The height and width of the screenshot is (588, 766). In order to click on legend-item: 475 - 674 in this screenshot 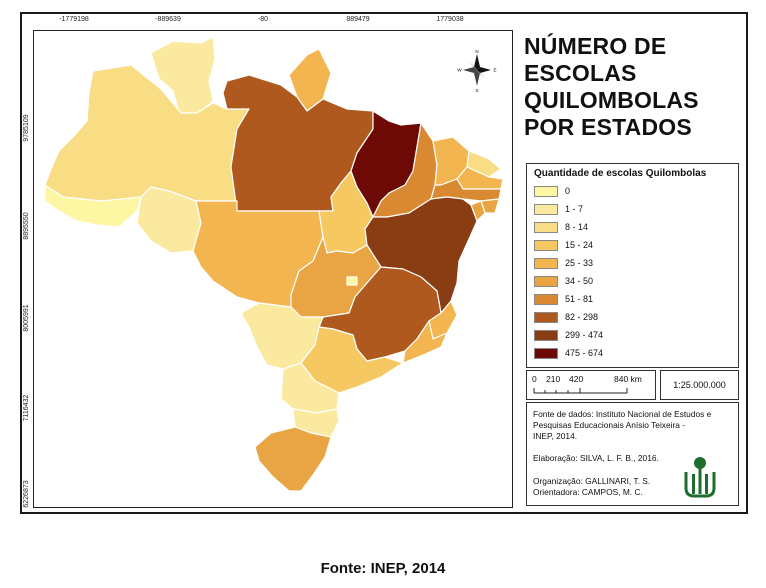, I will do `click(634, 354)`.